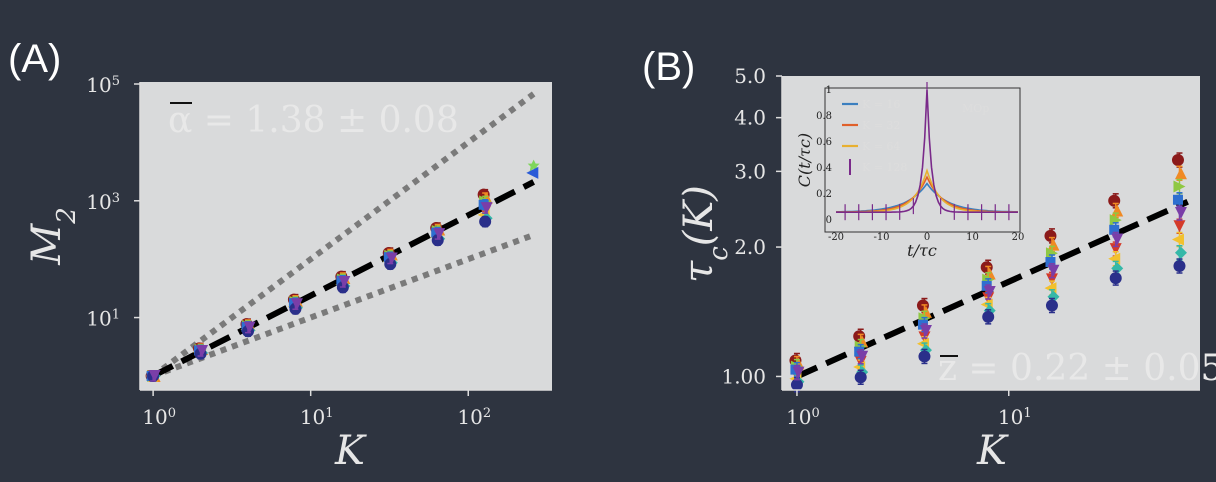 The height and width of the screenshot is (482, 1216). What do you see at coordinates (829, 220) in the screenshot?
I see `inset-y-tick: 0` at bounding box center [829, 220].